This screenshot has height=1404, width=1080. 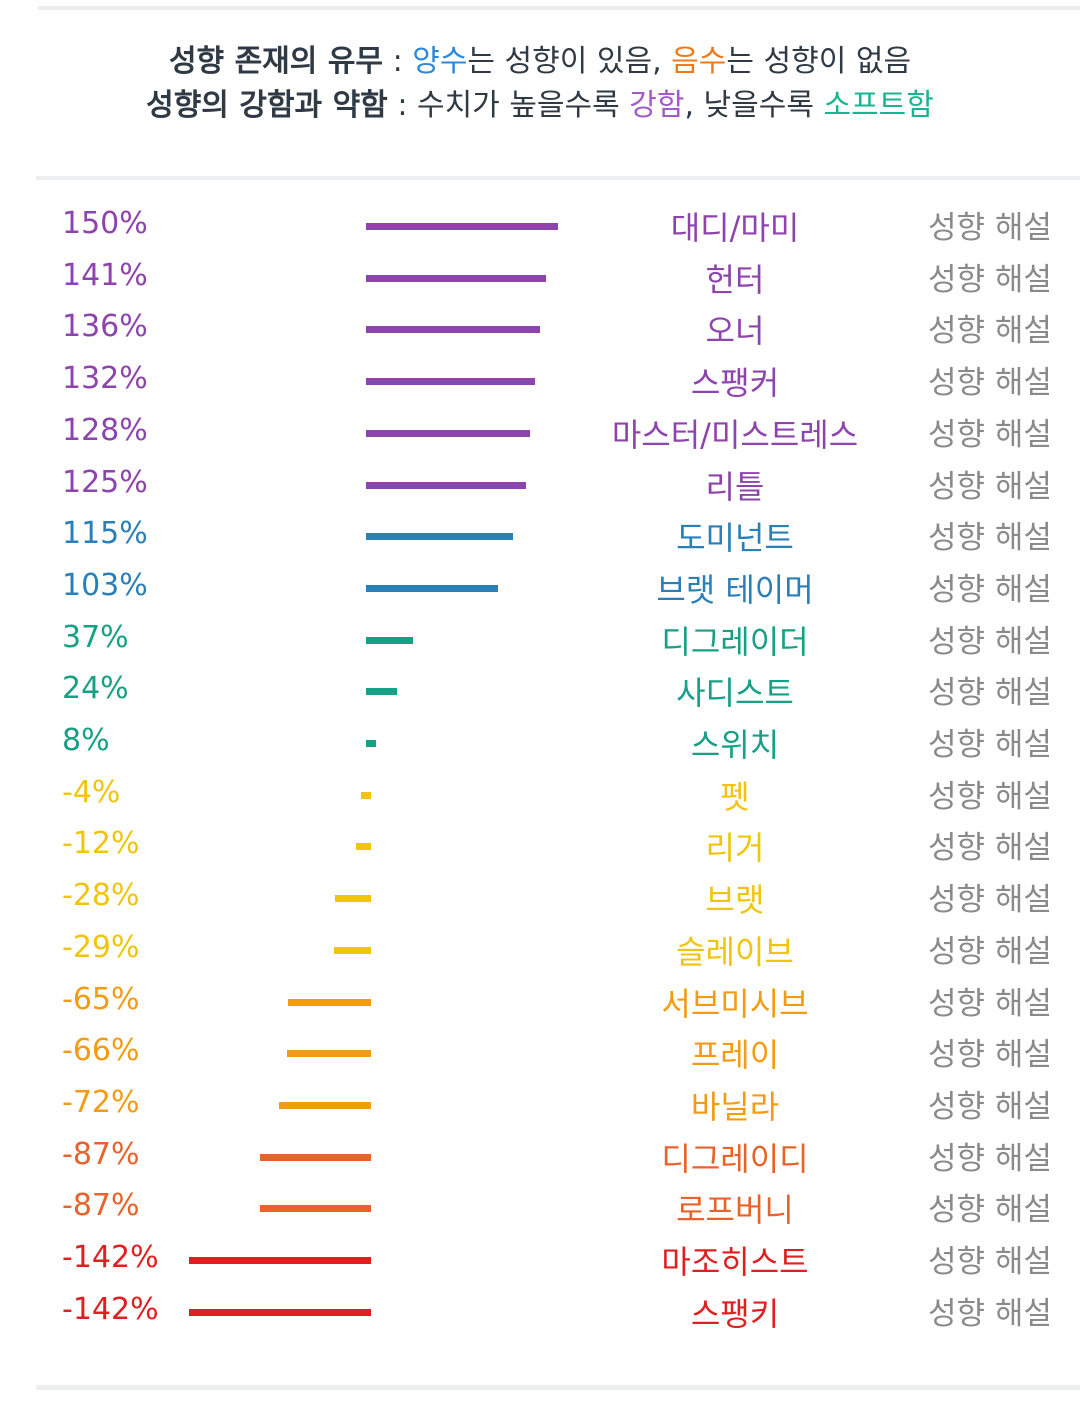 What do you see at coordinates (540, 743) in the screenshot?
I see `result-row: 8% 스위치 성향 해설` at bounding box center [540, 743].